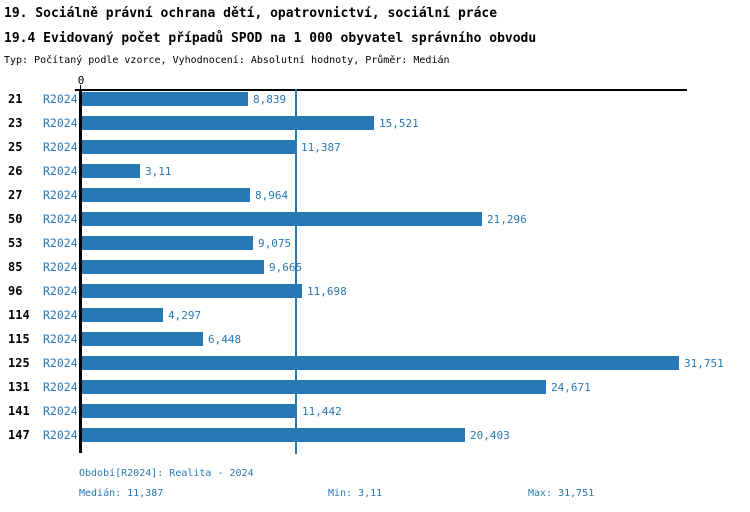  I want to click on chart-row: 131 R2024 24,671, so click(375, 387).